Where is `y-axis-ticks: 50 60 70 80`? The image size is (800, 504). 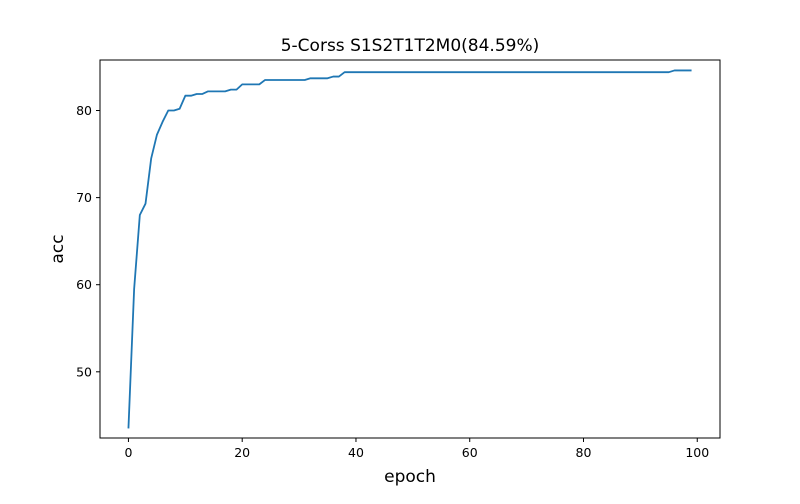 y-axis-ticks: 50 60 70 80 is located at coordinates (88, 241).